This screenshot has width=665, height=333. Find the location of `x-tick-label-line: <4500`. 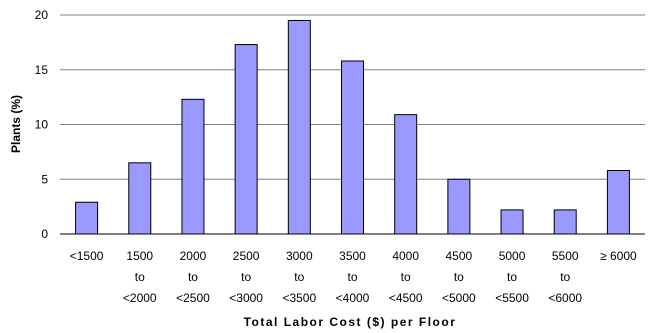

x-tick-label-line: <4500 is located at coordinates (406, 298).